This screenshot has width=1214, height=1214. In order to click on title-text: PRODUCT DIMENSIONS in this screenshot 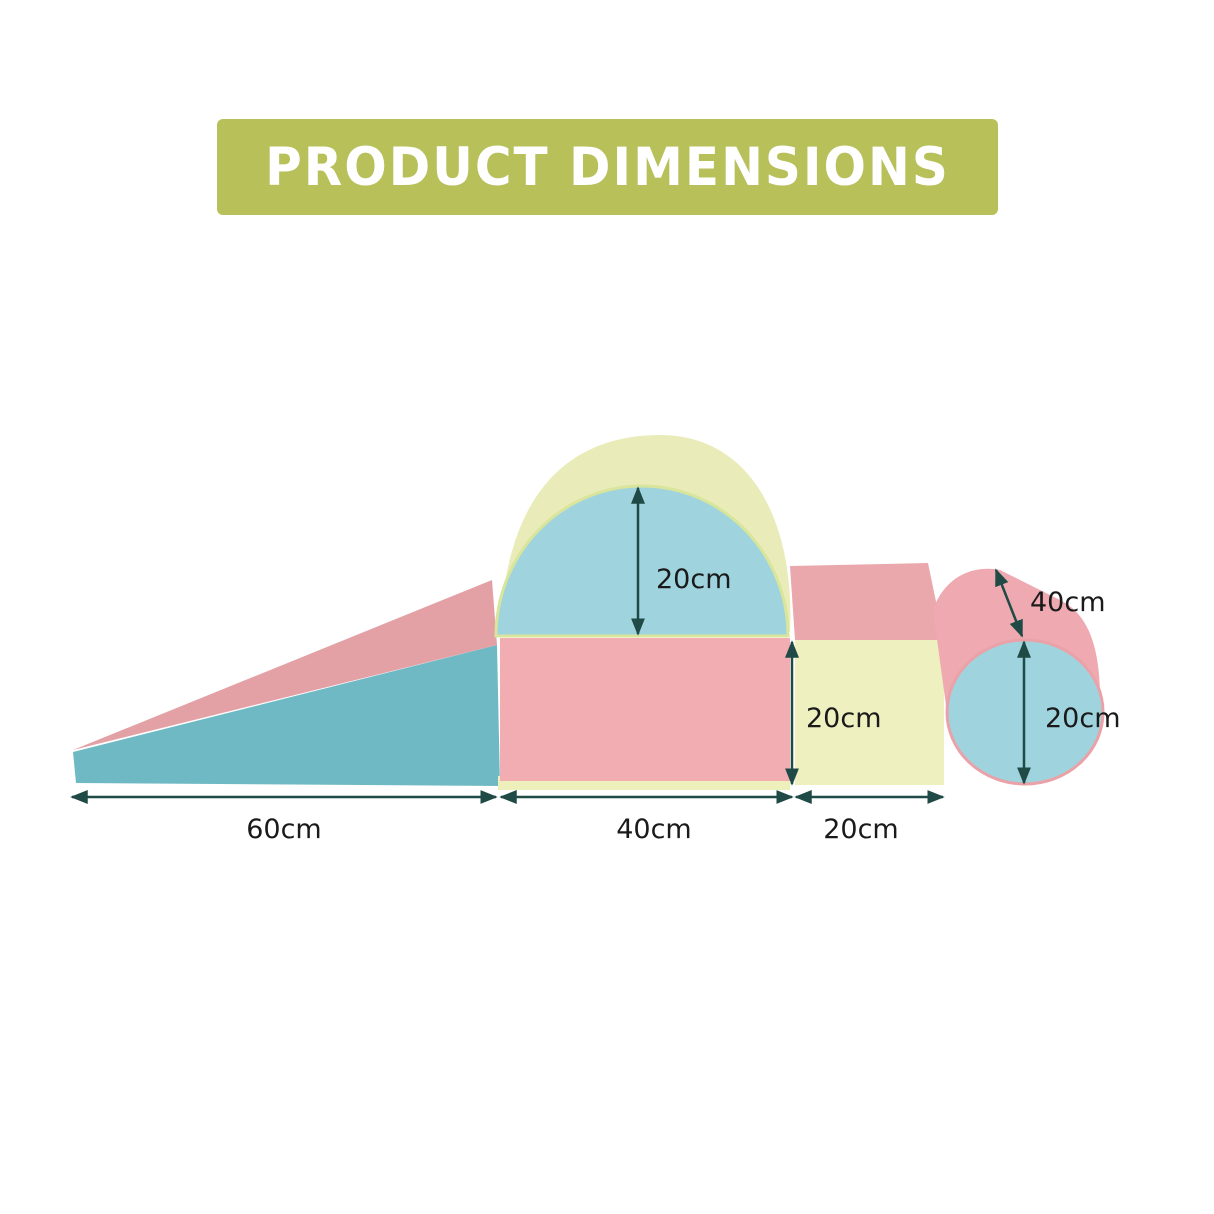, I will do `click(607, 167)`.